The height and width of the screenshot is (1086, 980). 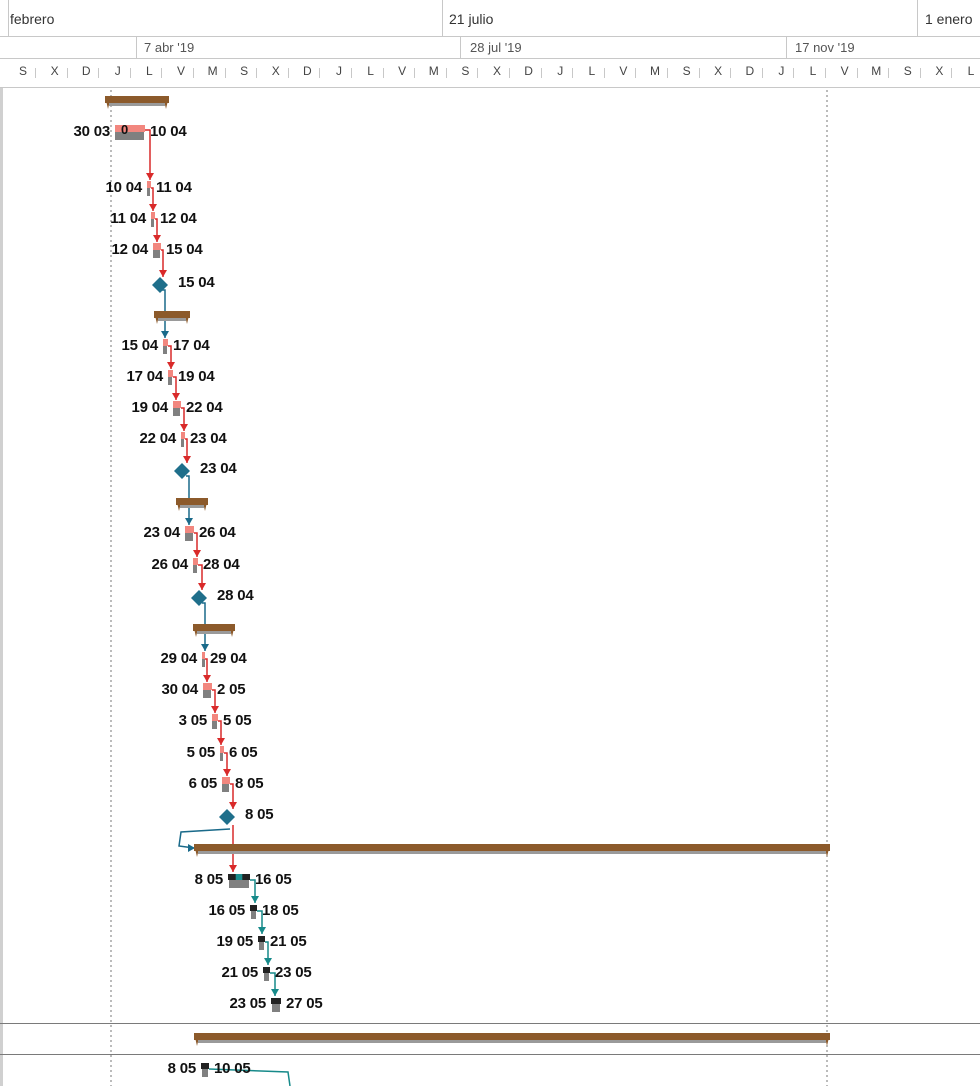 What do you see at coordinates (471, 19) in the screenshot?
I see `tier-top-label: 21 julio` at bounding box center [471, 19].